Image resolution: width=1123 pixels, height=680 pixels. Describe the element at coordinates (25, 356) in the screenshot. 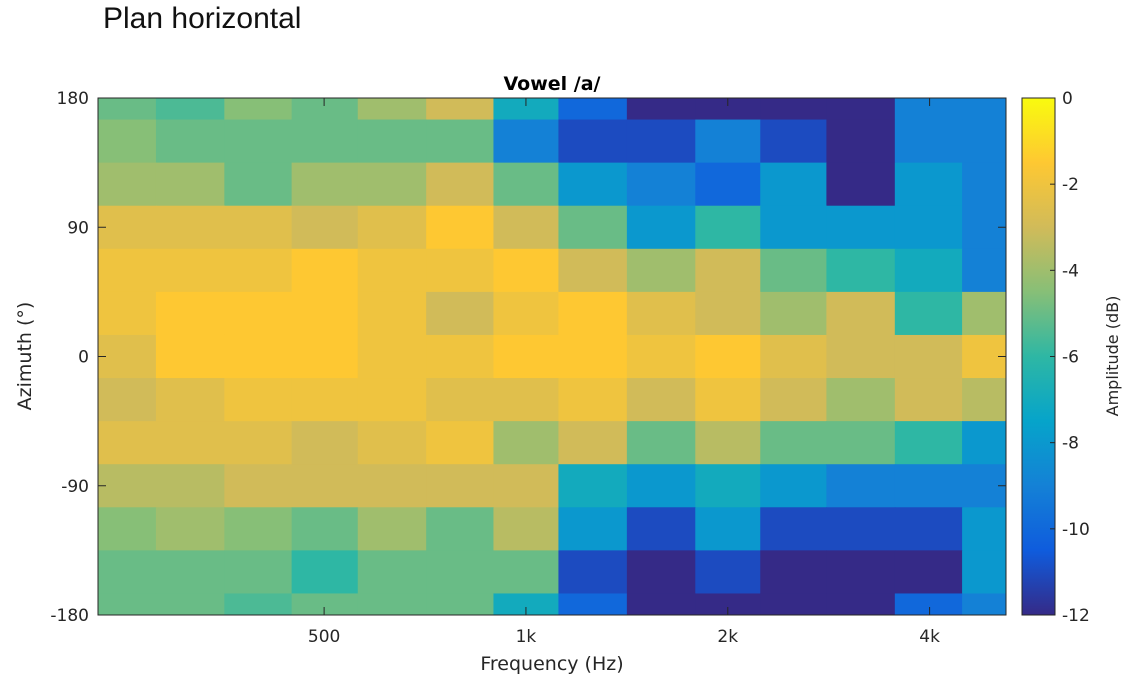

I see `y-axis-label: Azimuth (°)` at that location.